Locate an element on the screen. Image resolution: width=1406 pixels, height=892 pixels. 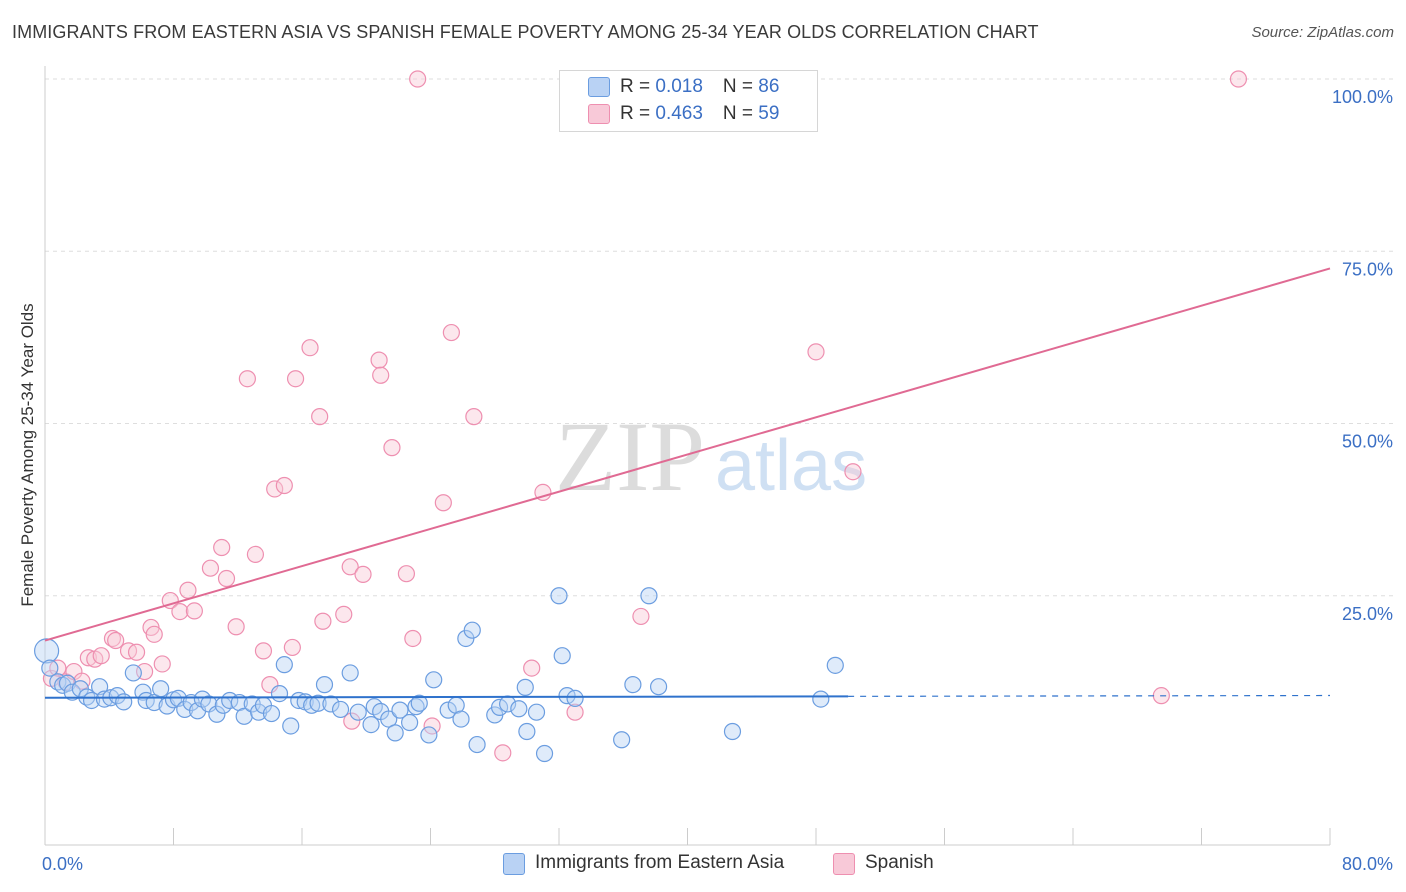
legend-label: Spanish is located at coordinates (899, 862).